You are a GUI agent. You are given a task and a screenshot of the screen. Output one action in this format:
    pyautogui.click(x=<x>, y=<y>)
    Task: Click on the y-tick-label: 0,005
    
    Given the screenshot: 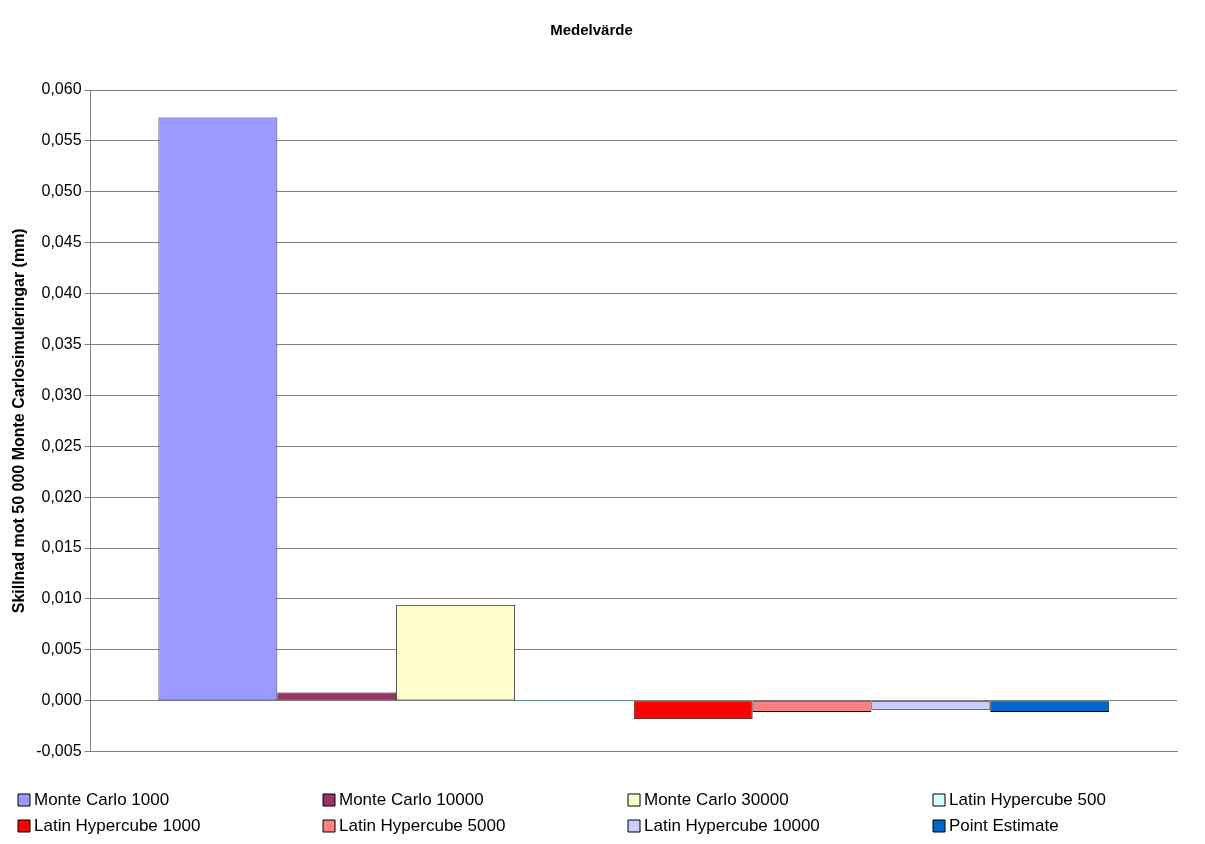 What is the action you would take?
    pyautogui.click(x=61, y=649)
    